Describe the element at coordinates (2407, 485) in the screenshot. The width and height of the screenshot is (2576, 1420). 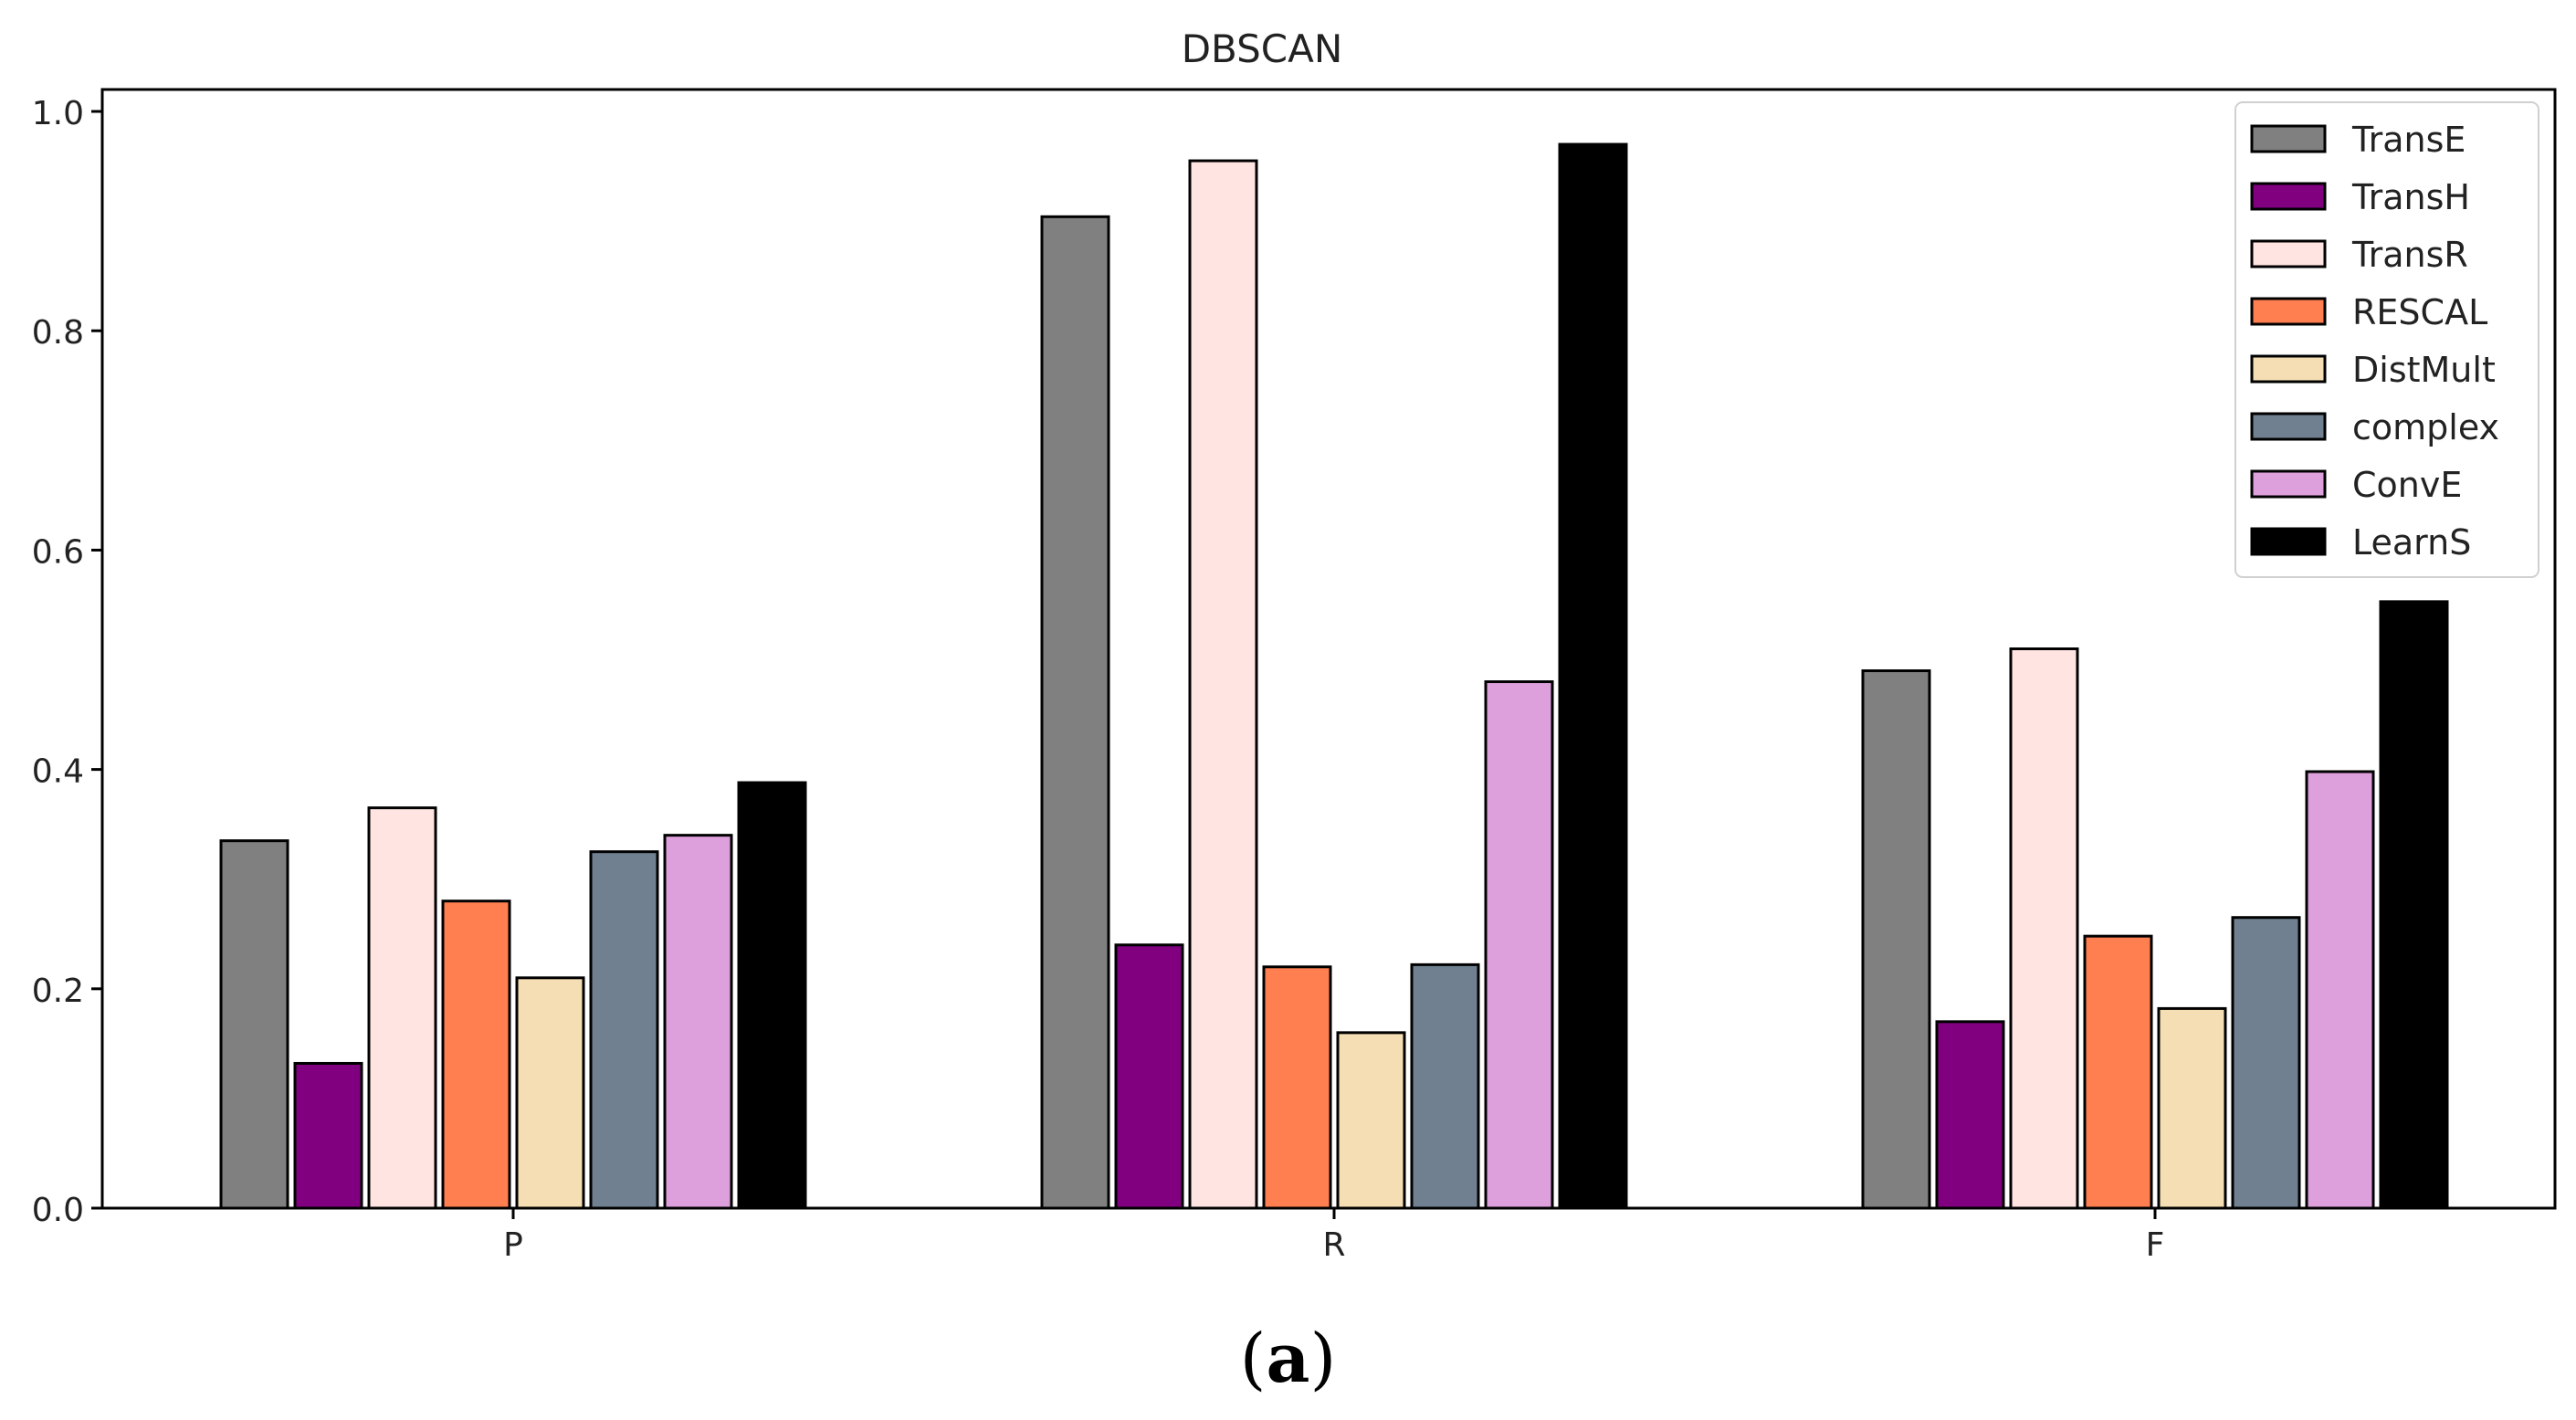
I see `legend-label-conve: ConvE` at that location.